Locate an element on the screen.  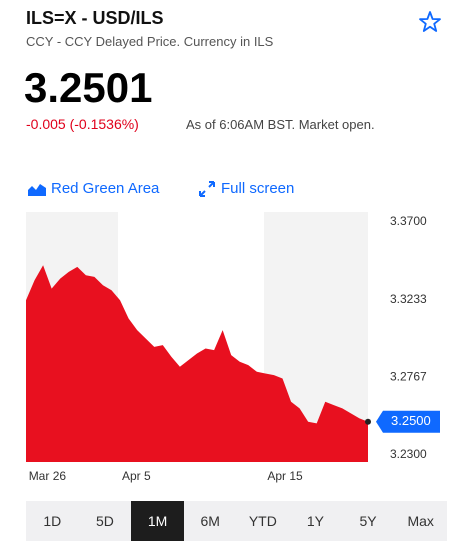
range-selector: 1D 5D 1M 6M YTD 1Y 5Y Max is located at coordinates (236, 521).